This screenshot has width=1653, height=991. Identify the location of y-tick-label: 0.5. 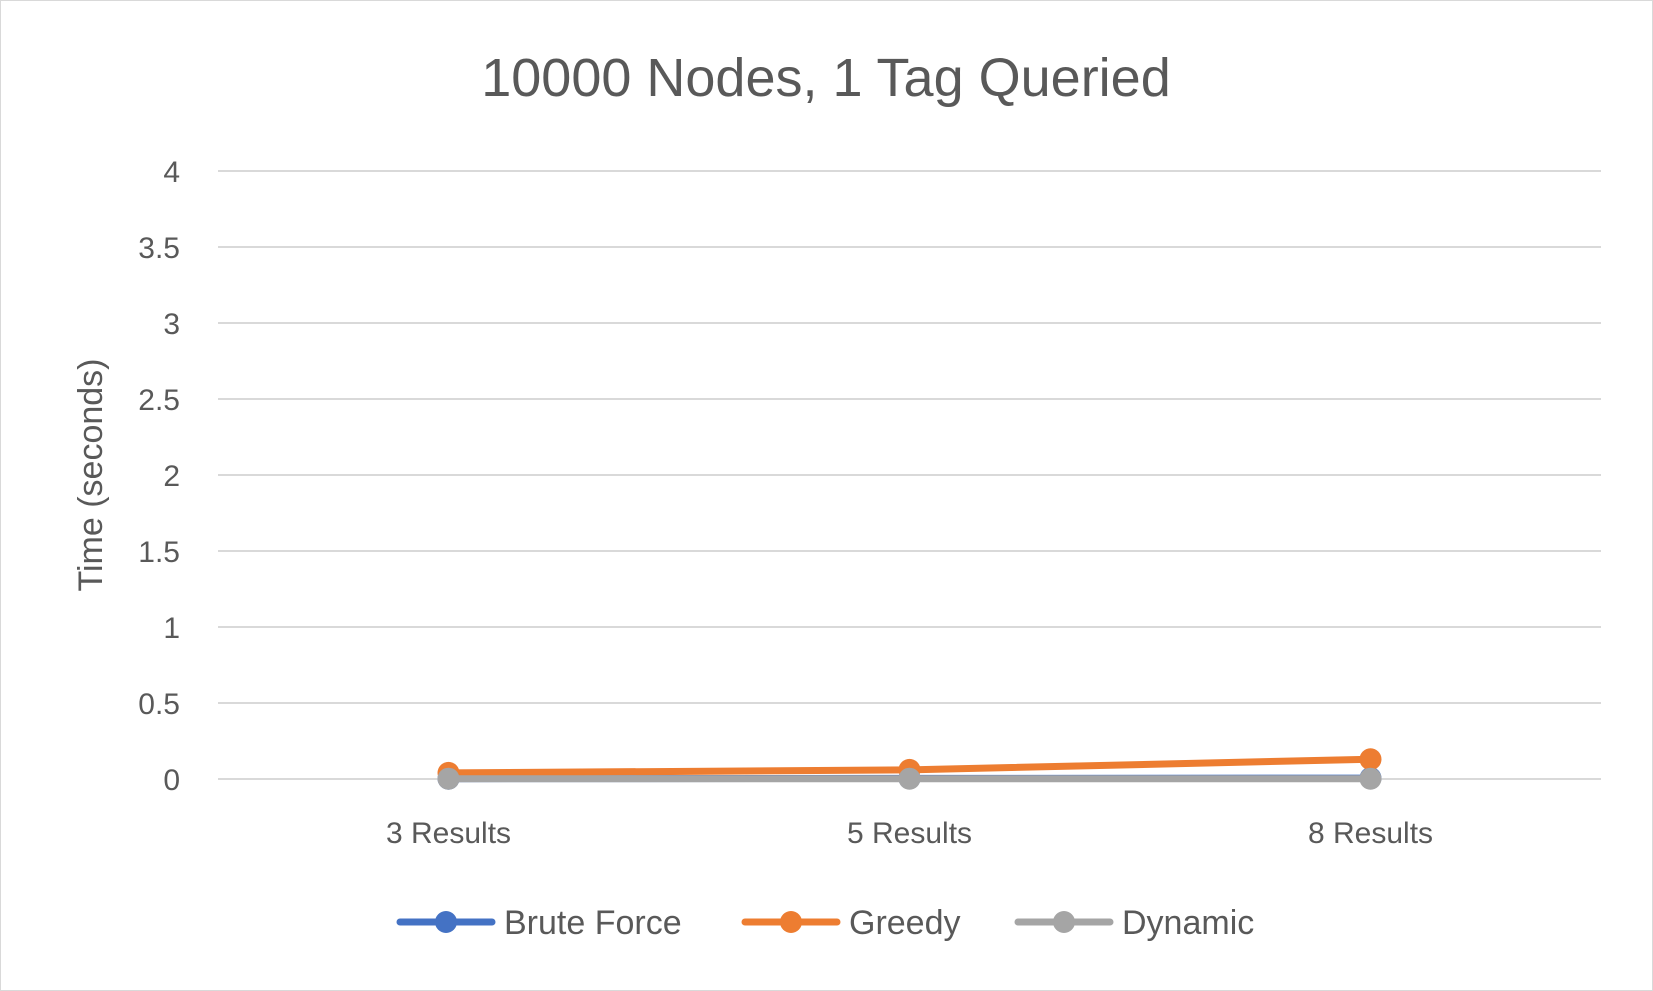
(159, 704).